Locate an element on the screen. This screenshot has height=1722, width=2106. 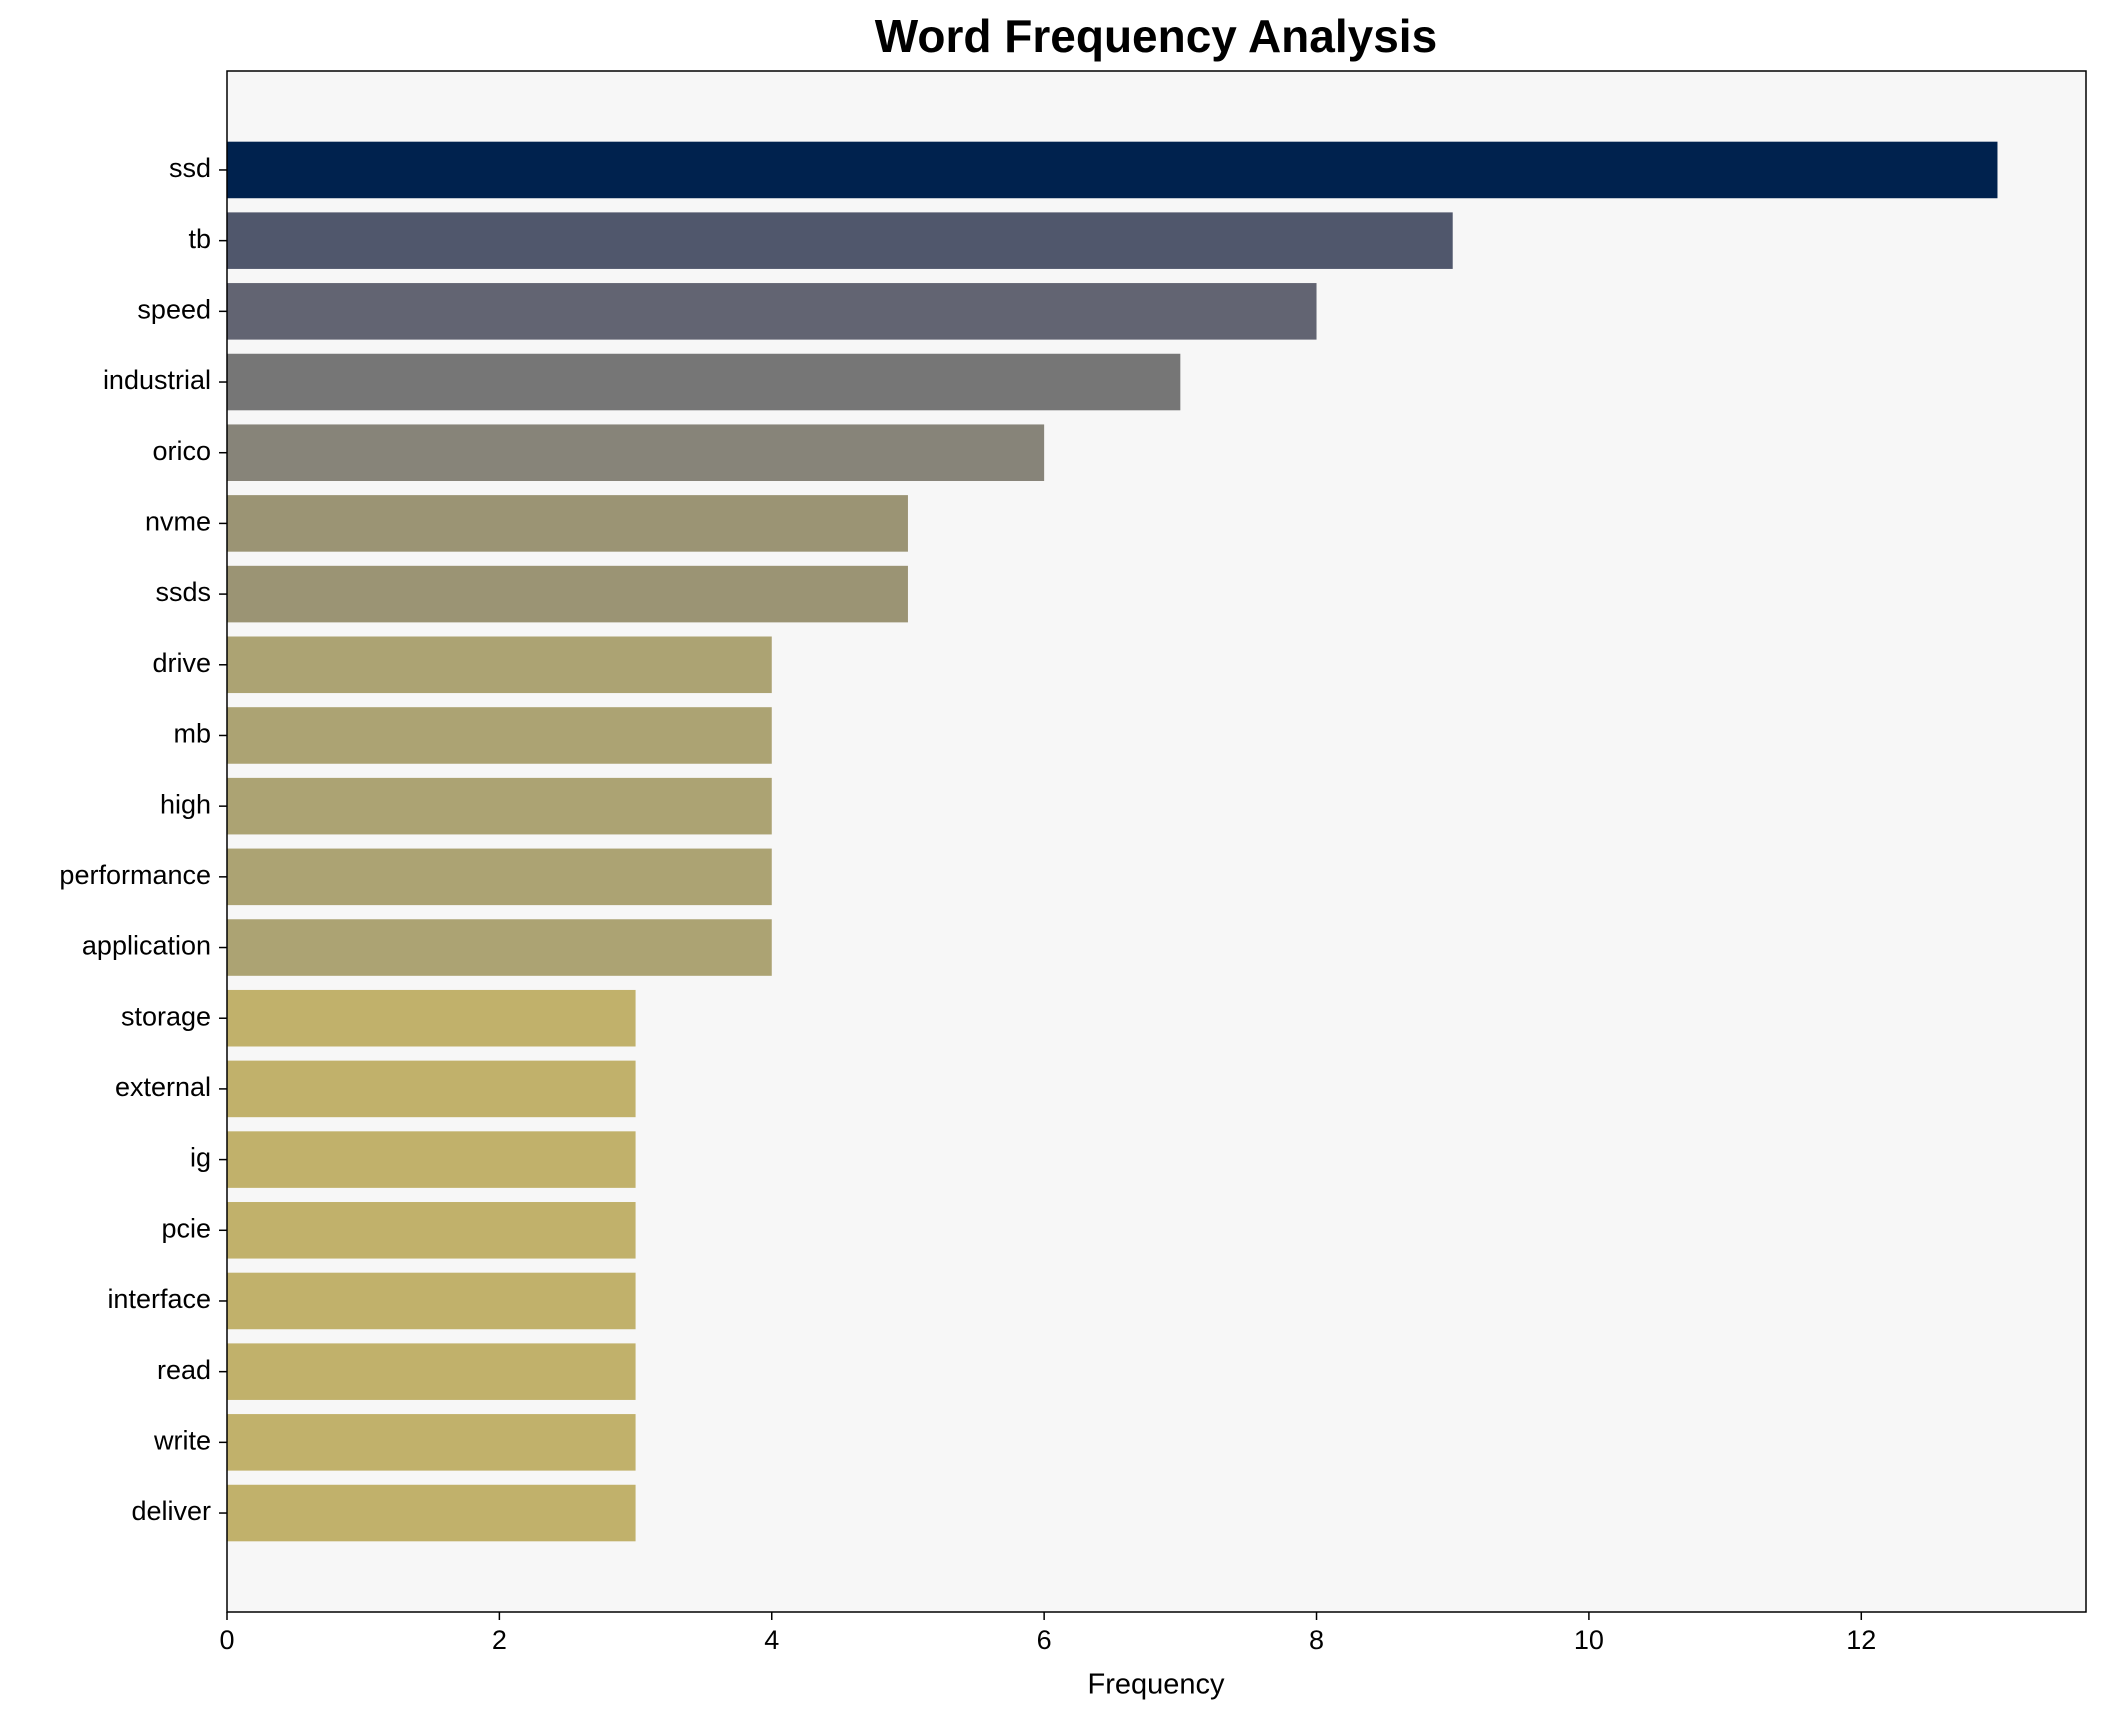
y-tick-label: high is located at coordinates (185, 804).